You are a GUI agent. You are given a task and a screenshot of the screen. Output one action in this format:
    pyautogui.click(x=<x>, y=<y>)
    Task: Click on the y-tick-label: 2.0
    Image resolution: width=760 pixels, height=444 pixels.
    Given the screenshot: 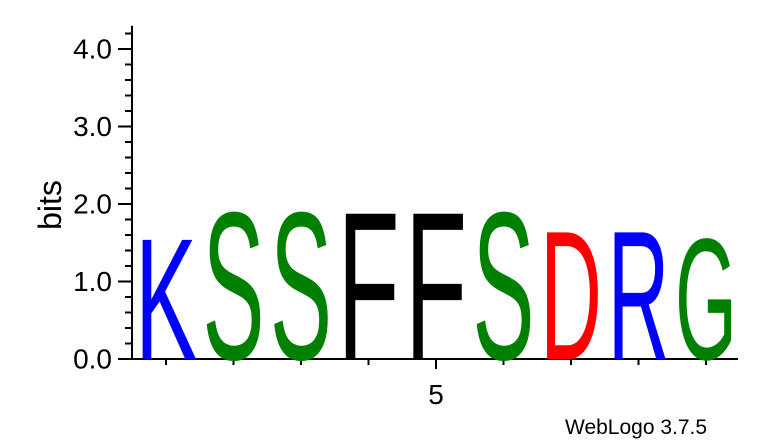 What is the action you would take?
    pyautogui.click(x=92, y=204)
    